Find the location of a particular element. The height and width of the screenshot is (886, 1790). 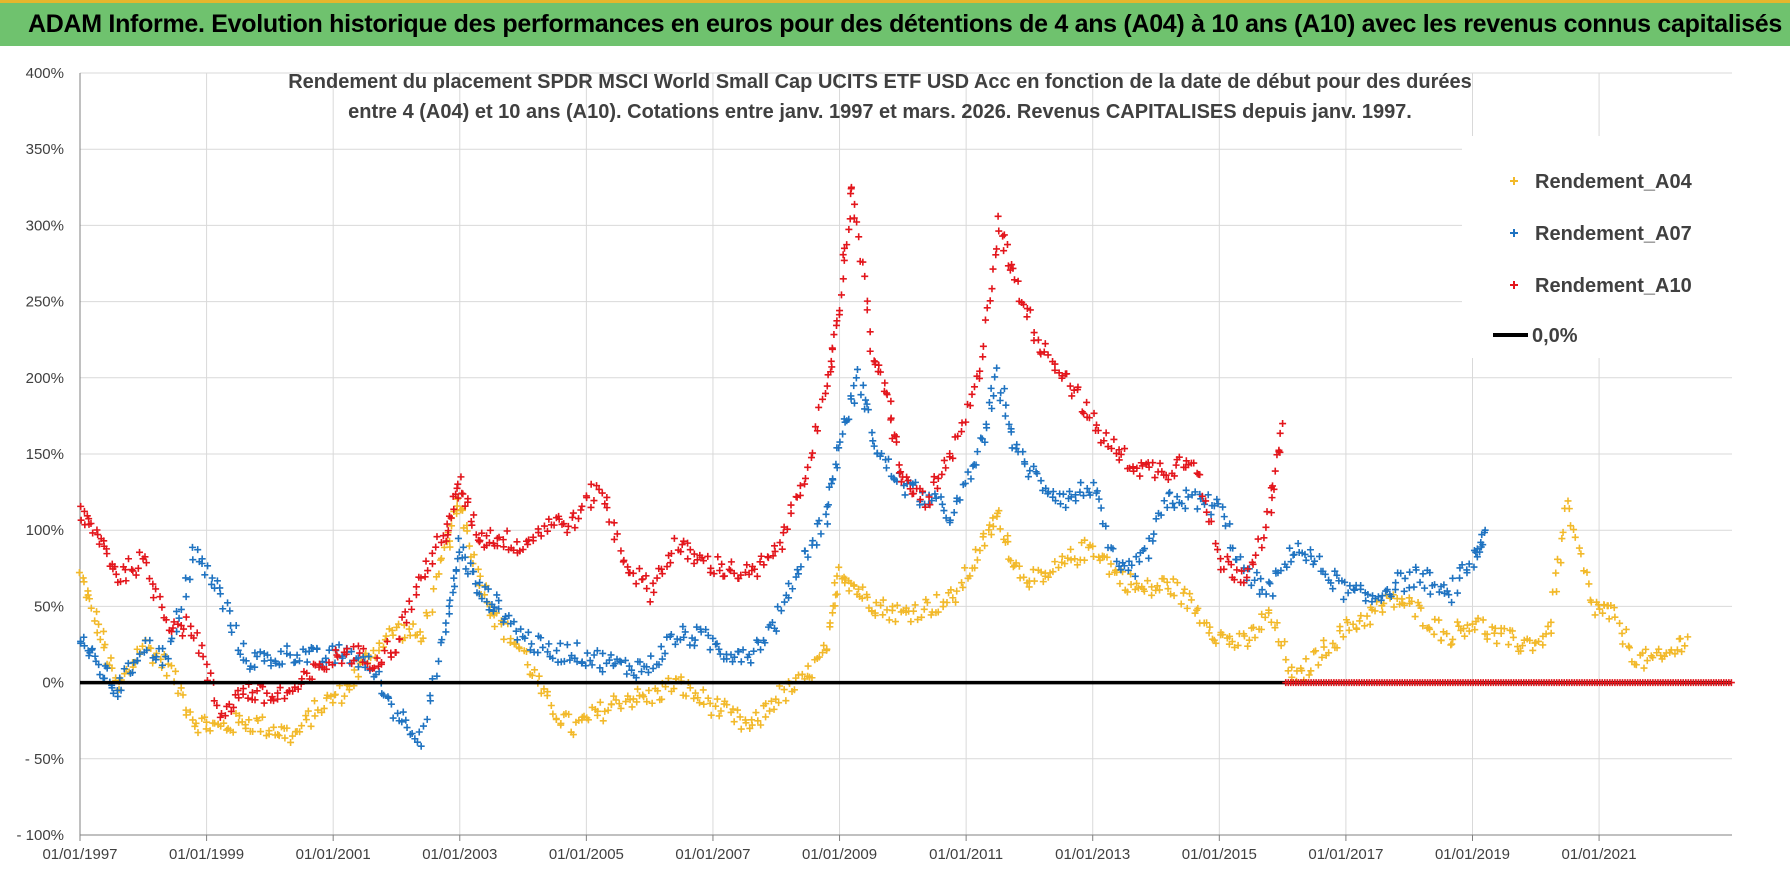

legend-label: Rendement_A07 is located at coordinates (1613, 234).